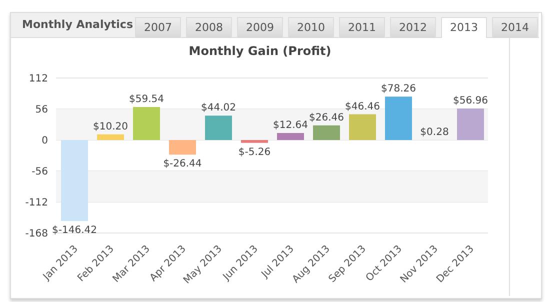 Image resolution: width=550 pixels, height=302 pixels. Describe the element at coordinates (41, 110) in the screenshot. I see `y-tick-label: 56` at that location.